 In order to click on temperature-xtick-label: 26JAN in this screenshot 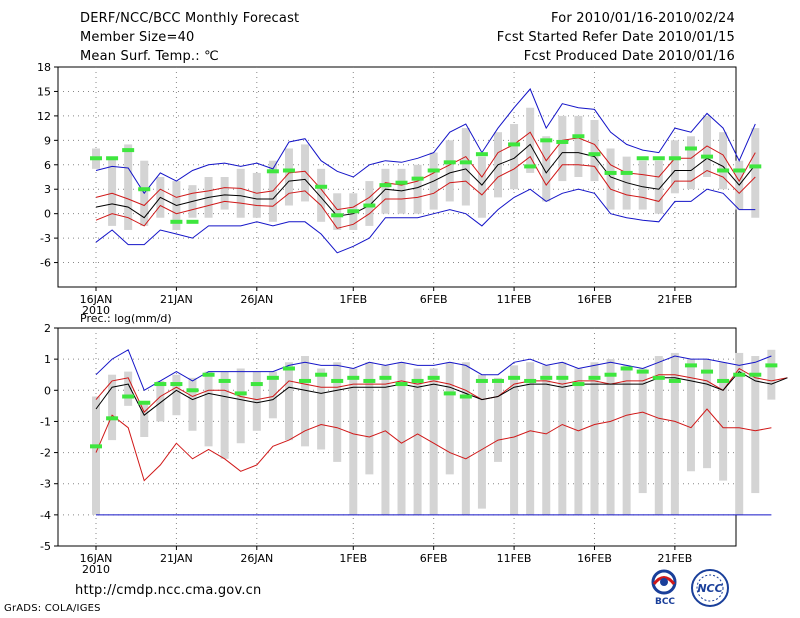, I will do `click(256, 299)`.